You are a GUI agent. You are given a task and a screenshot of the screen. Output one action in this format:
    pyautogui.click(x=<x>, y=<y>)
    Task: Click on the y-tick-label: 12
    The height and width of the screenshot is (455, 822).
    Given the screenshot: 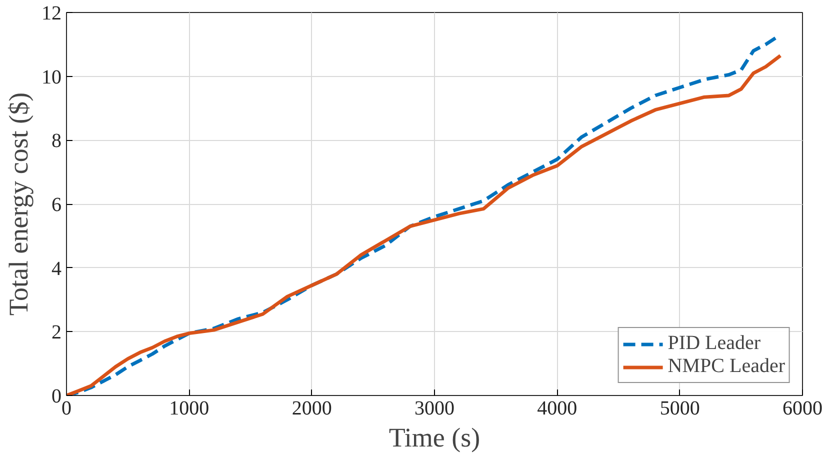 What is the action you would take?
    pyautogui.click(x=52, y=13)
    